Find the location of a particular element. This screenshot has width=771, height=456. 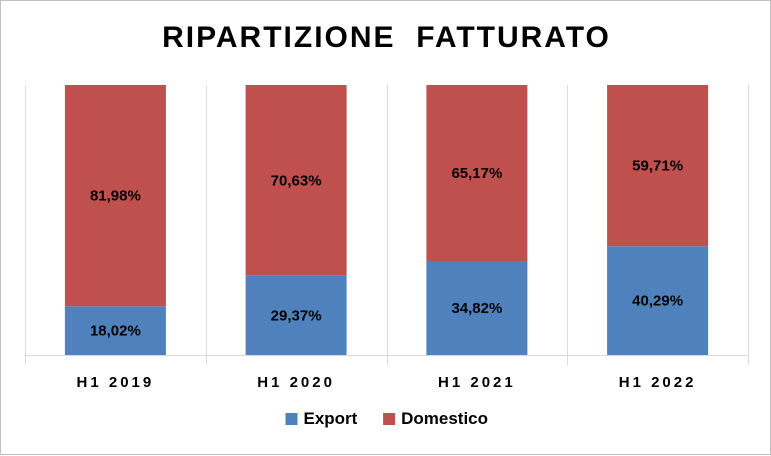

x-tick-label: H1 2022 is located at coordinates (658, 382).